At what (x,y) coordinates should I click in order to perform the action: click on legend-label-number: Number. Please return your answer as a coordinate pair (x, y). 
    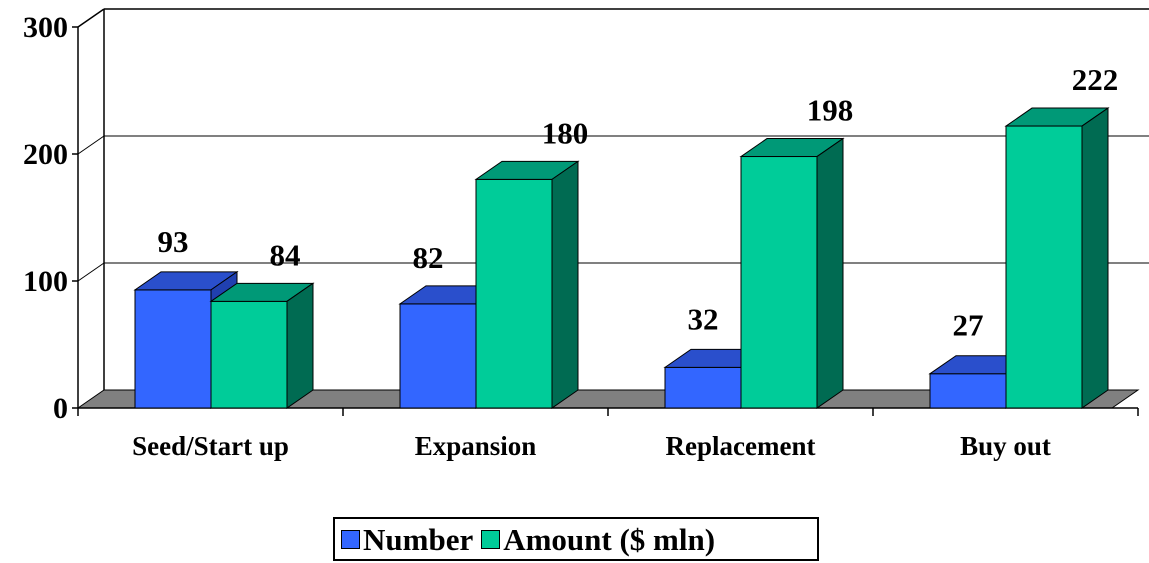
    Looking at the image, I should click on (418, 539).